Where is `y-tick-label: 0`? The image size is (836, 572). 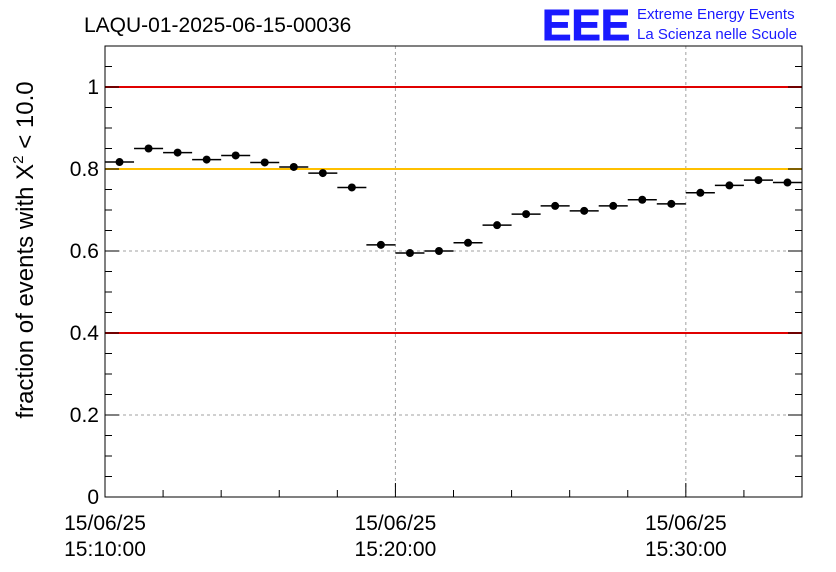
y-tick-label: 0 is located at coordinates (93, 497).